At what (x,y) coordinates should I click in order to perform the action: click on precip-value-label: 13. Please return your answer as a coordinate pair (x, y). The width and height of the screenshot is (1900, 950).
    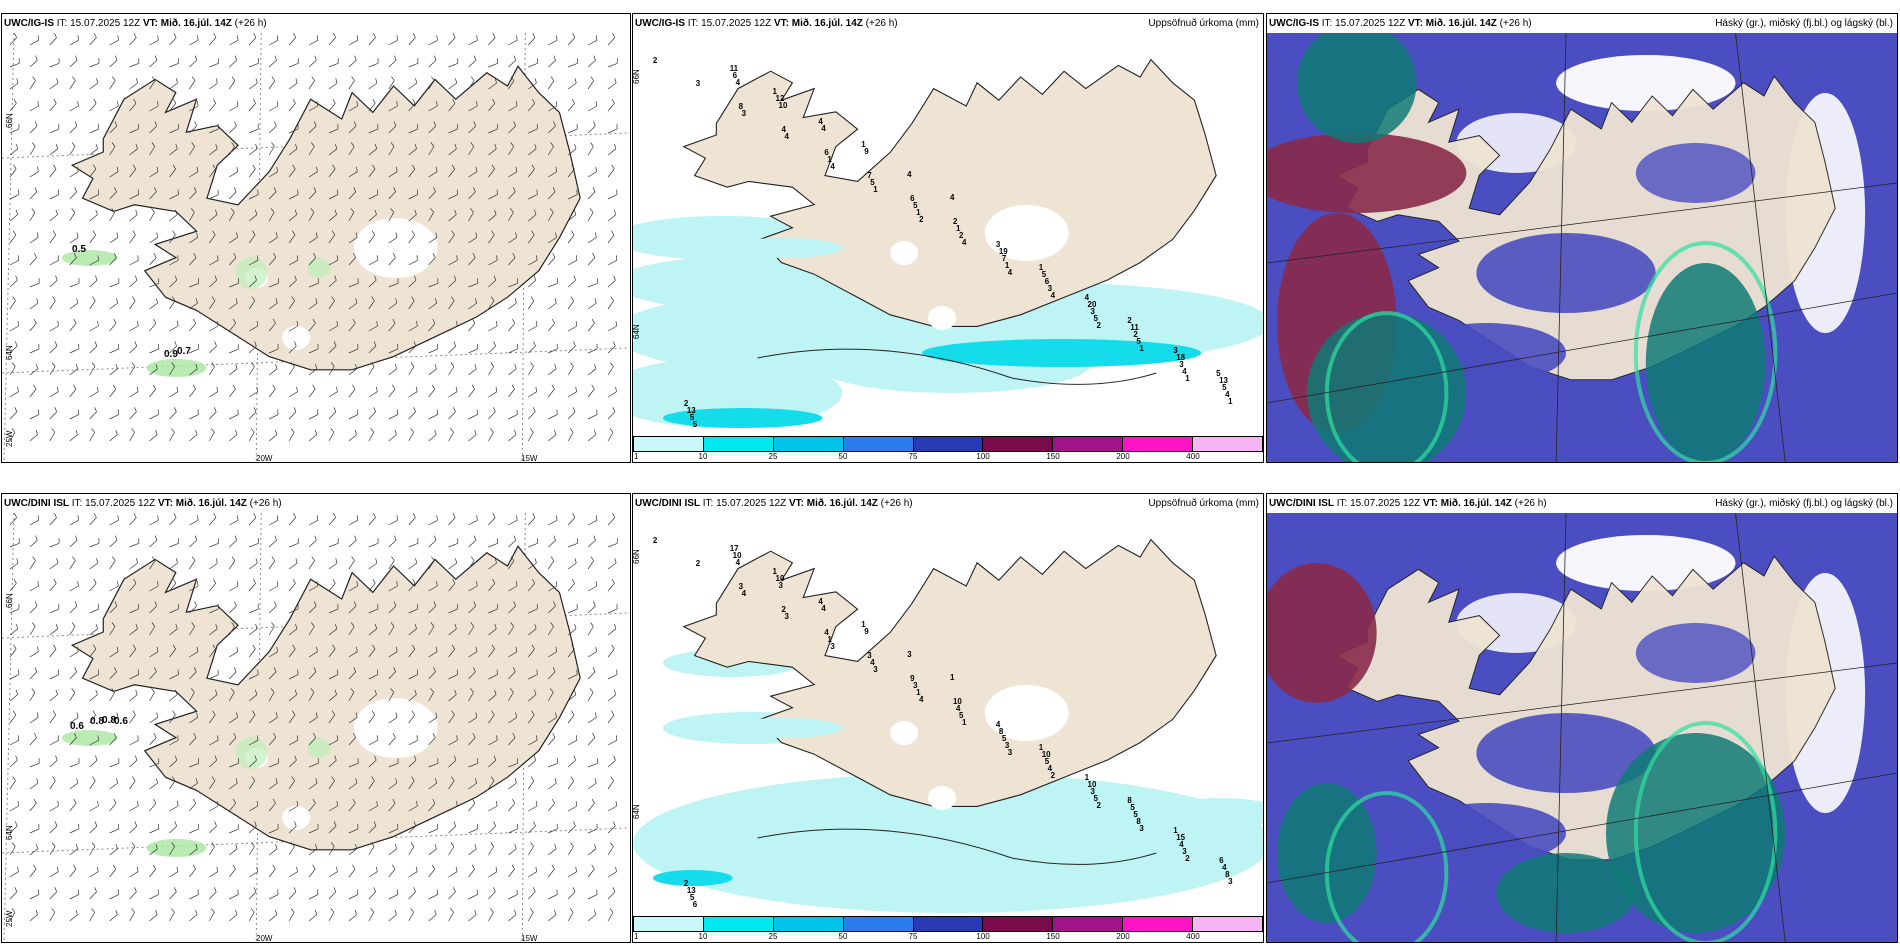
    Looking at the image, I should click on (691, 410).